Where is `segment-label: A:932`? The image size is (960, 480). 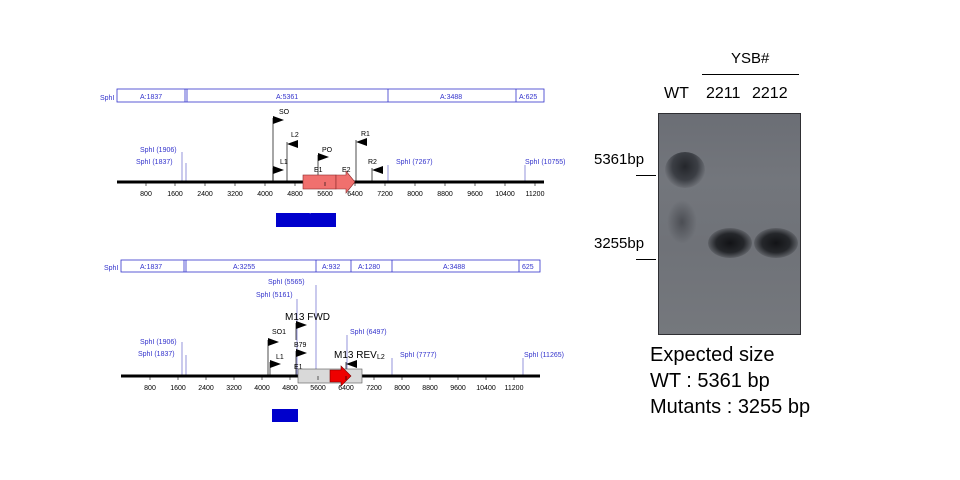
segment-label: A:932 is located at coordinates (331, 267).